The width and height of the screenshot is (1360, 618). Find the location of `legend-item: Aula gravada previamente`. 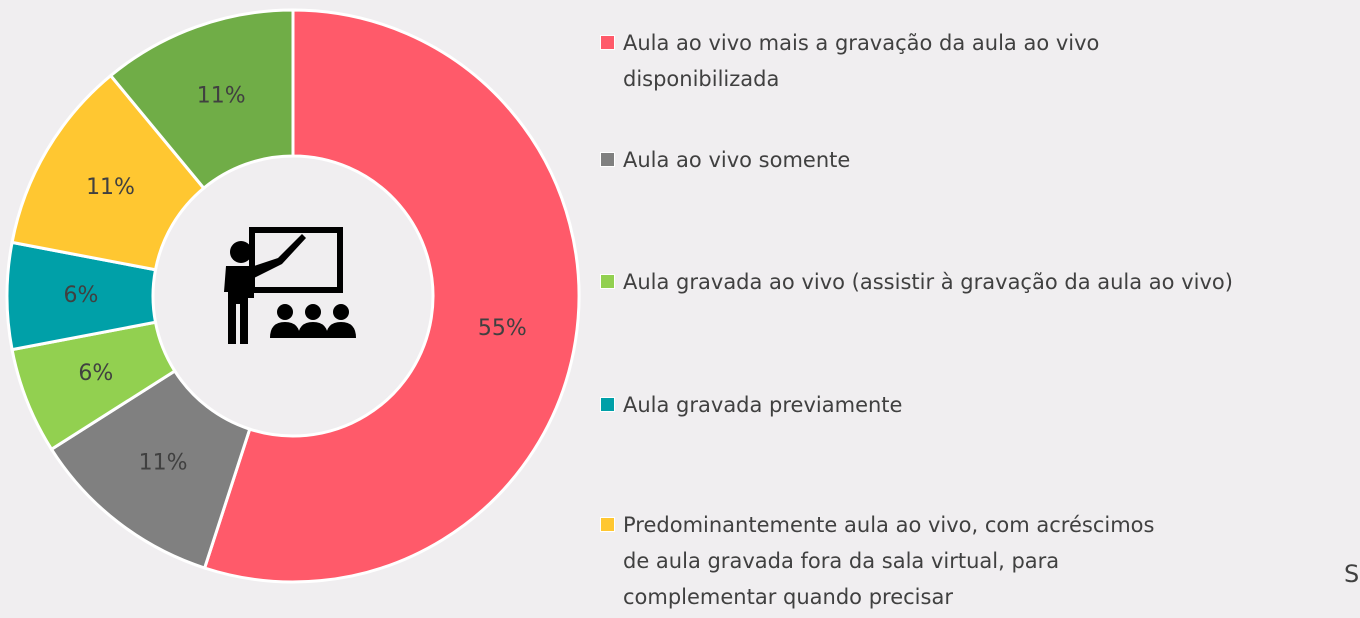

legend-item: Aula gravada previamente is located at coordinates (891, 405).